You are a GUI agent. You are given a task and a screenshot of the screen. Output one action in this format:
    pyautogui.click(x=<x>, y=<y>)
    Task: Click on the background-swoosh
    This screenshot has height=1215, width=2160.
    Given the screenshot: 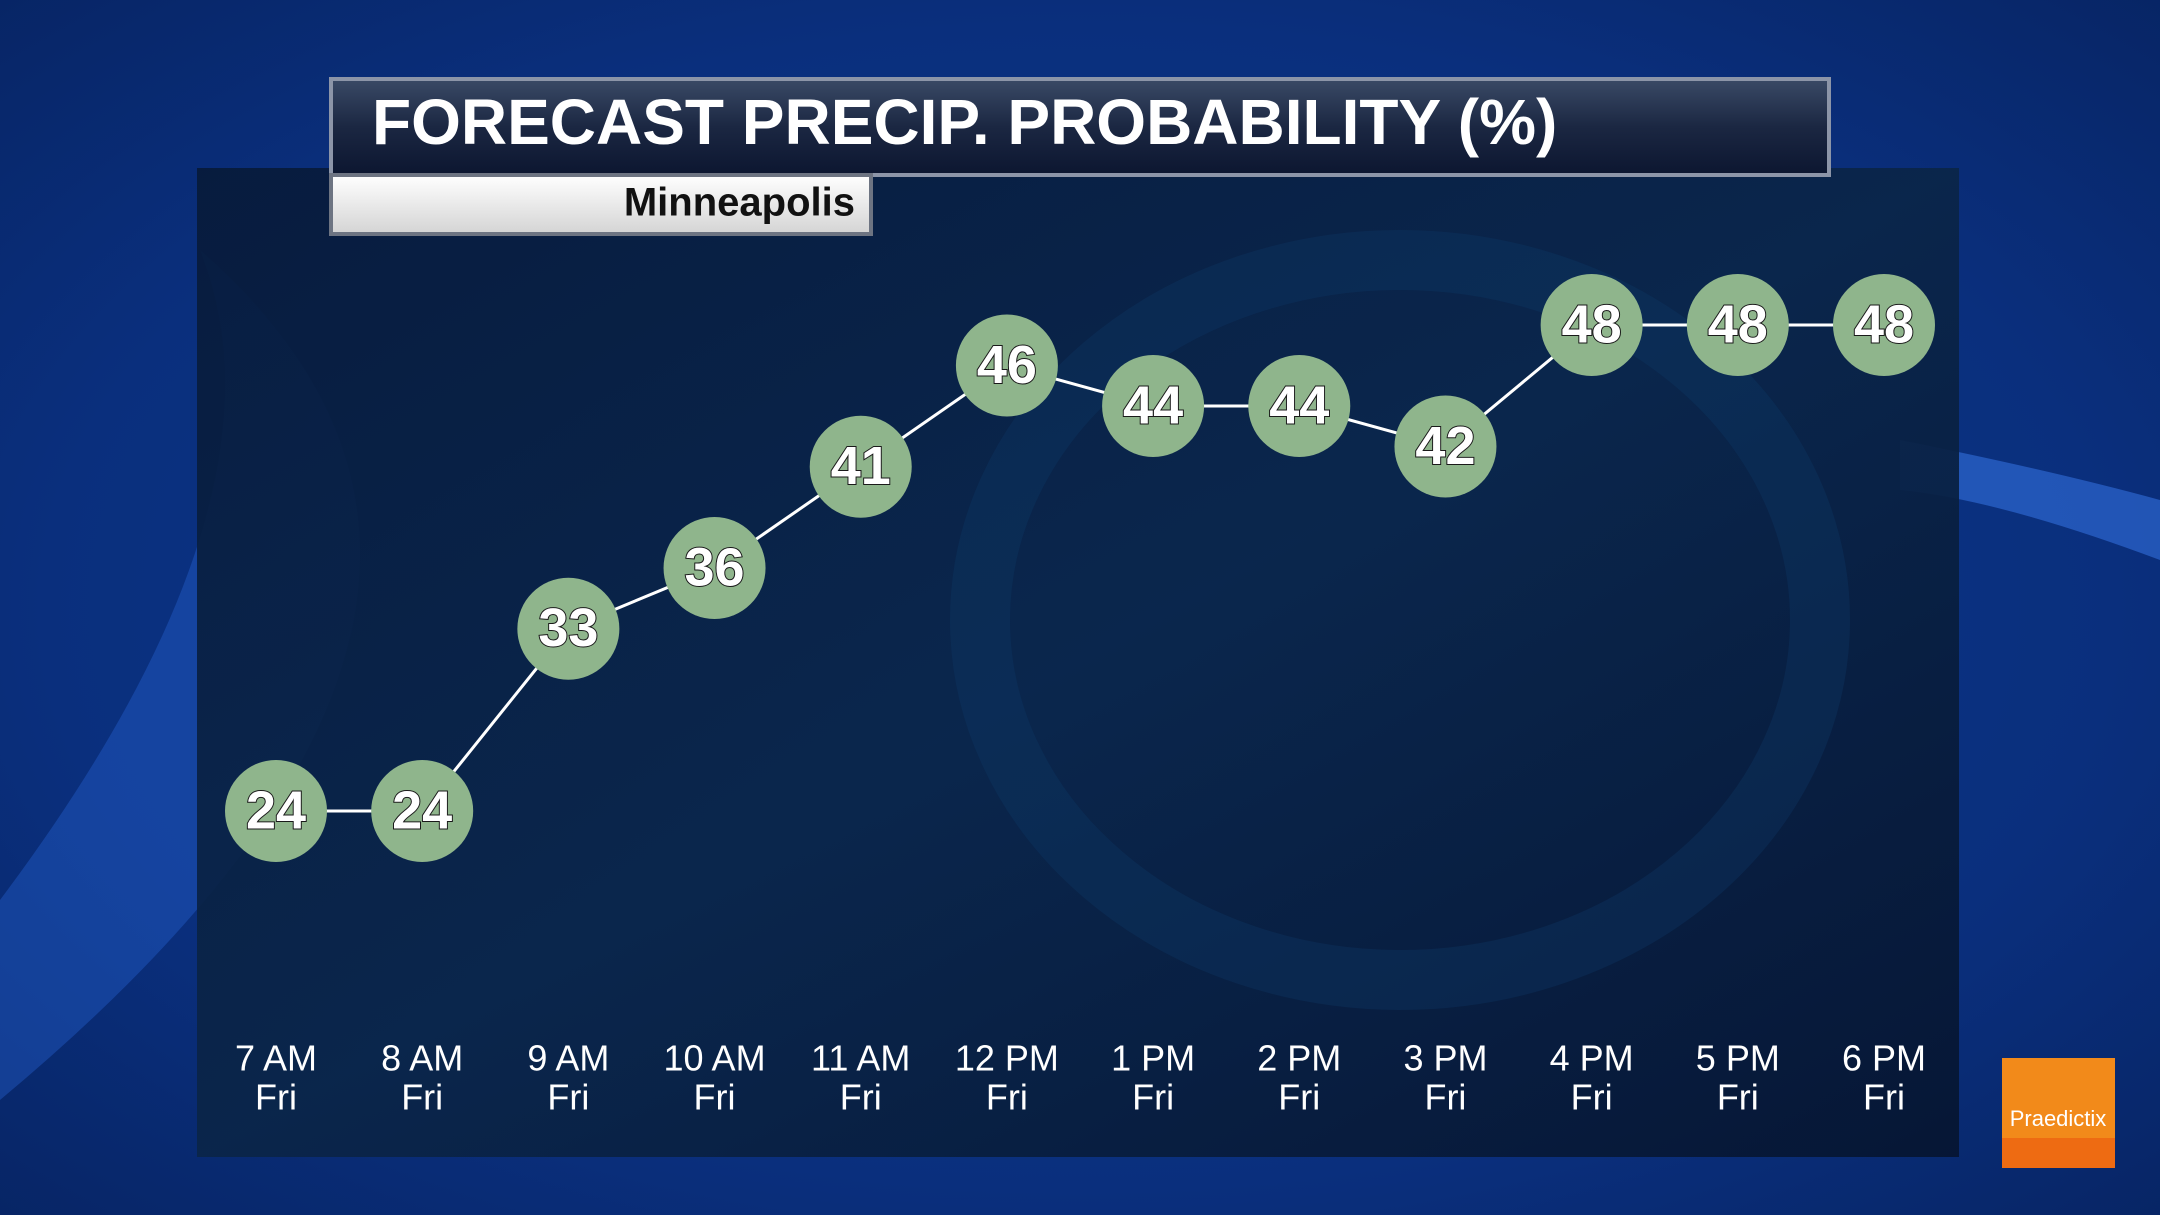 What is the action you would take?
    pyautogui.click(x=2030, y=500)
    